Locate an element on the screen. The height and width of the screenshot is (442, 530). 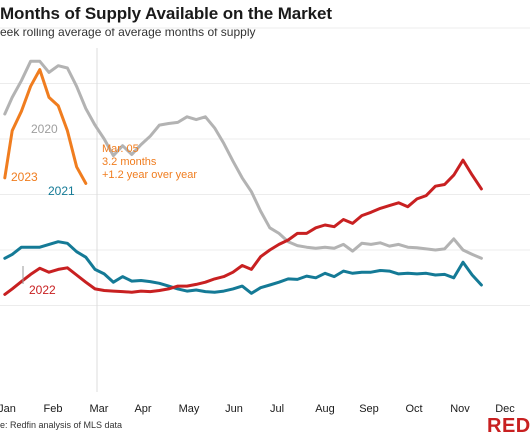
series-label-2021: 2021 is located at coordinates (61, 191).